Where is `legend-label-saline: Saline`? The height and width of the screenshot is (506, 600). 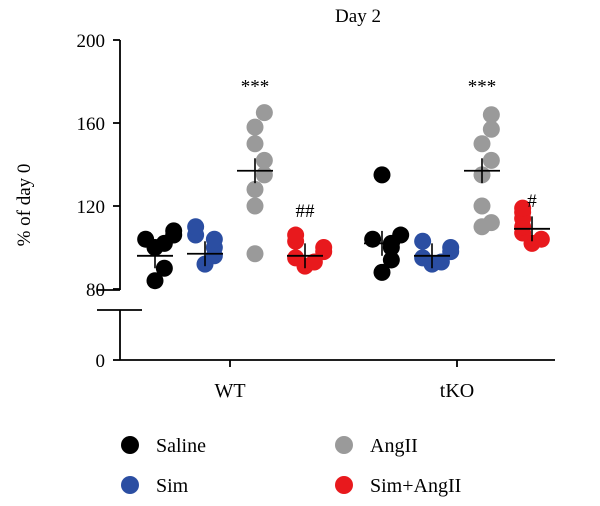
legend-label-saline: Saline is located at coordinates (181, 446).